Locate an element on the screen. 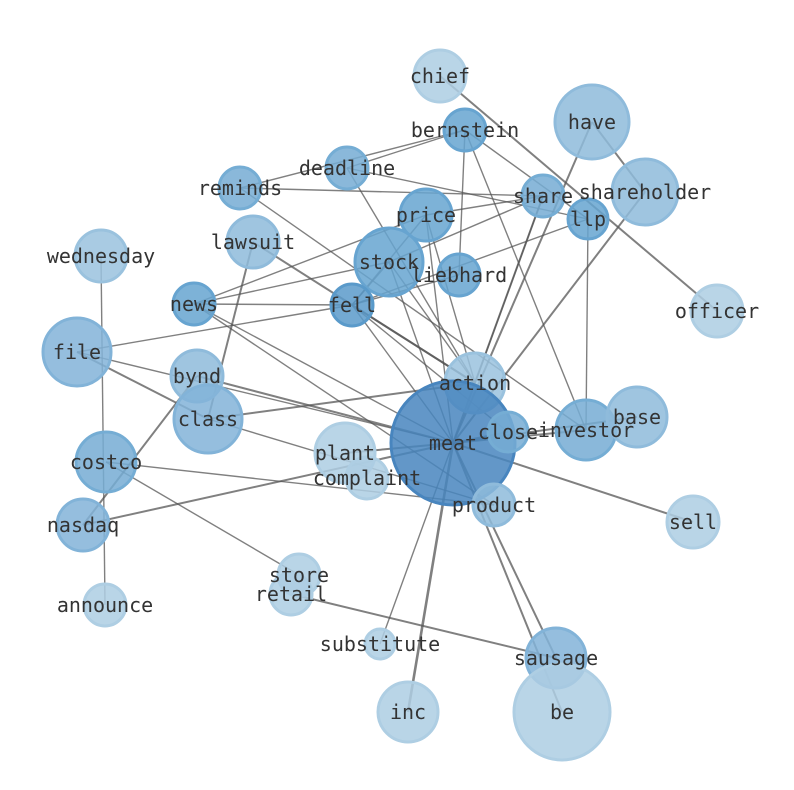 The height and width of the screenshot is (790, 794). node-label-action: action is located at coordinates (475, 383).